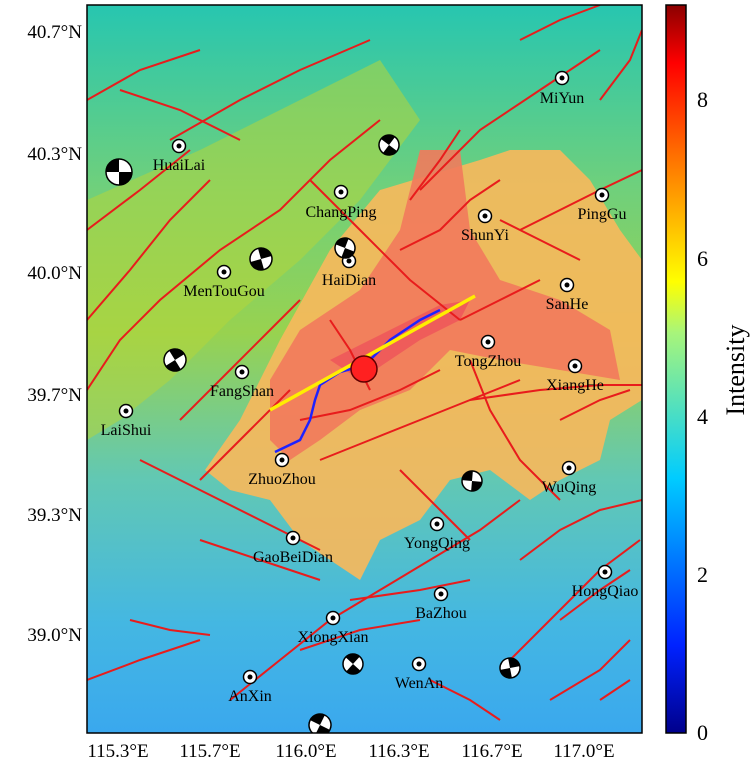 The image size is (754, 768). Describe the element at coordinates (293, 557) in the screenshot. I see `city-label: GaoBeiDian` at that location.